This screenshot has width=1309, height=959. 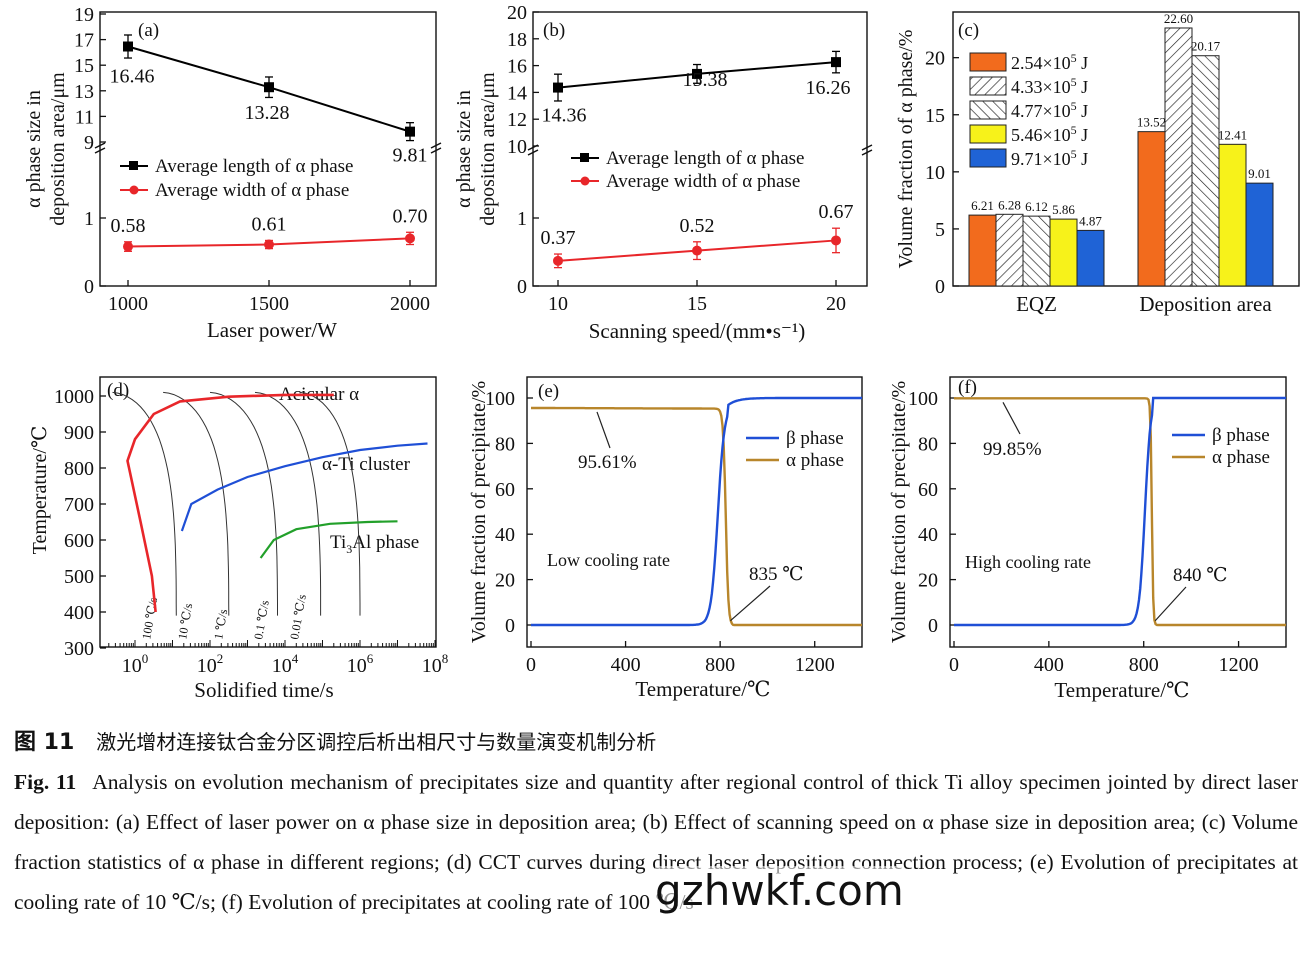 What do you see at coordinates (522, 219) in the screenshot?
I see `y-tick-label: 1` at bounding box center [522, 219].